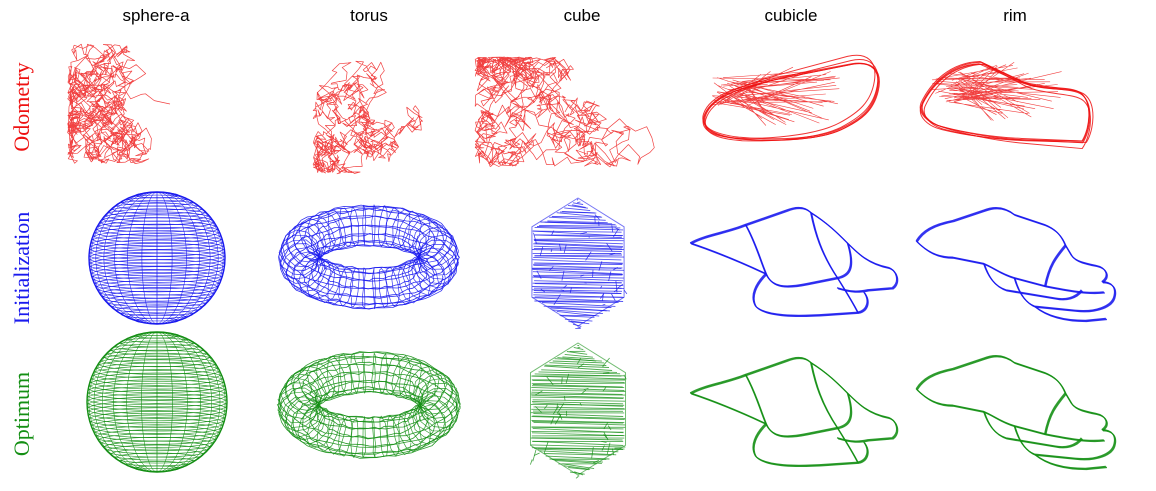 The height and width of the screenshot is (491, 1156). What do you see at coordinates (1016, 264) in the screenshot?
I see `rim-initialization` at bounding box center [1016, 264].